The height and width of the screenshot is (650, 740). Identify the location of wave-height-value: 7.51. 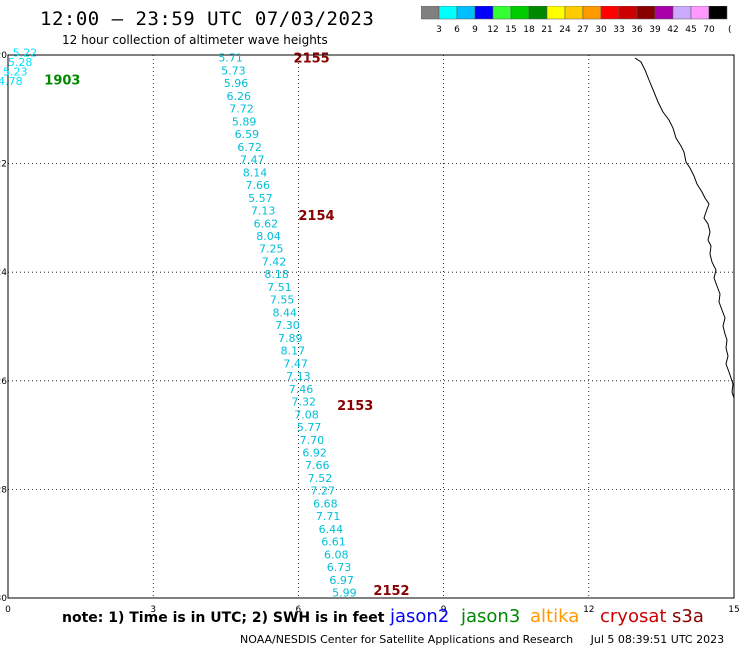
(279, 287).